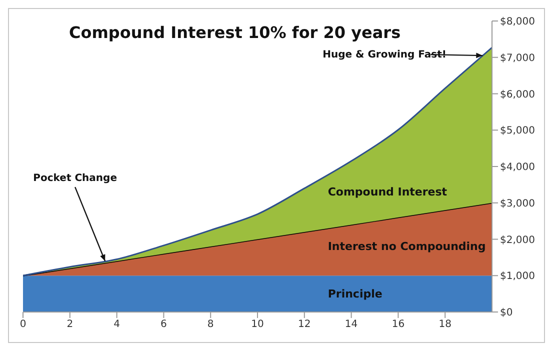 This screenshot has height=349, width=551. What do you see at coordinates (257, 324) in the screenshot?
I see `x-tick-label: 10` at bounding box center [257, 324].